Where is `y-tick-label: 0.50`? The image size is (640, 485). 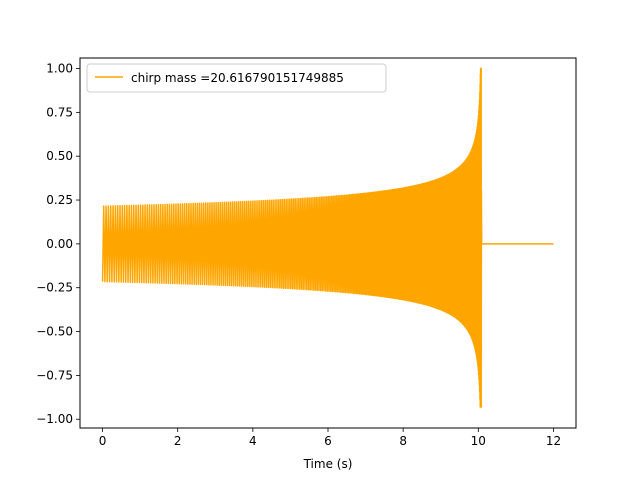 y-tick-label: 0.50 is located at coordinates (59, 156).